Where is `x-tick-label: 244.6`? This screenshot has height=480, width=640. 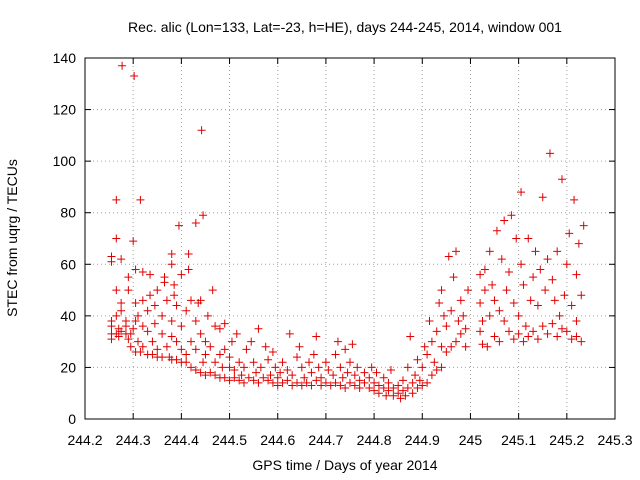 x-tick-label: 244.6 is located at coordinates (277, 440).